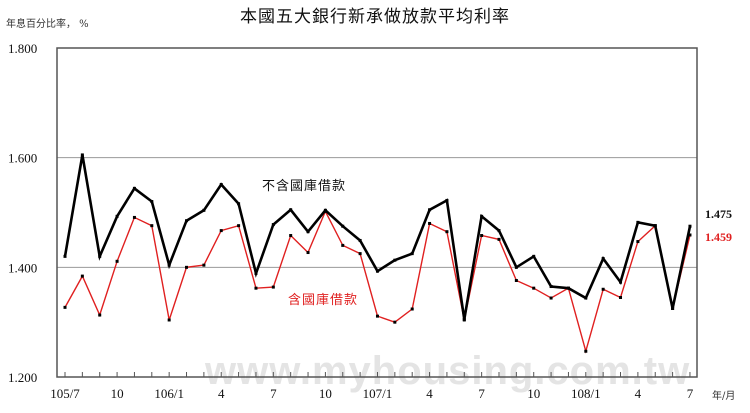 Image resolution: width=750 pixels, height=413 pixels. I want to click on annotation-with-treasury: 含國庫借款, so click(323, 300).